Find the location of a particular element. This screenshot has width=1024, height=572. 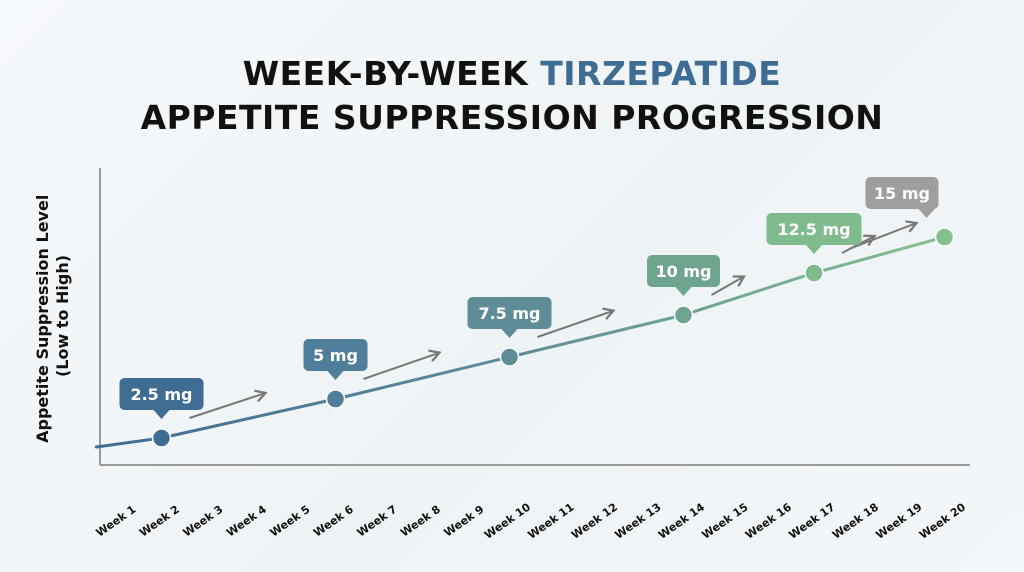

dose-label-text: 2.5 mg is located at coordinates (161, 394).